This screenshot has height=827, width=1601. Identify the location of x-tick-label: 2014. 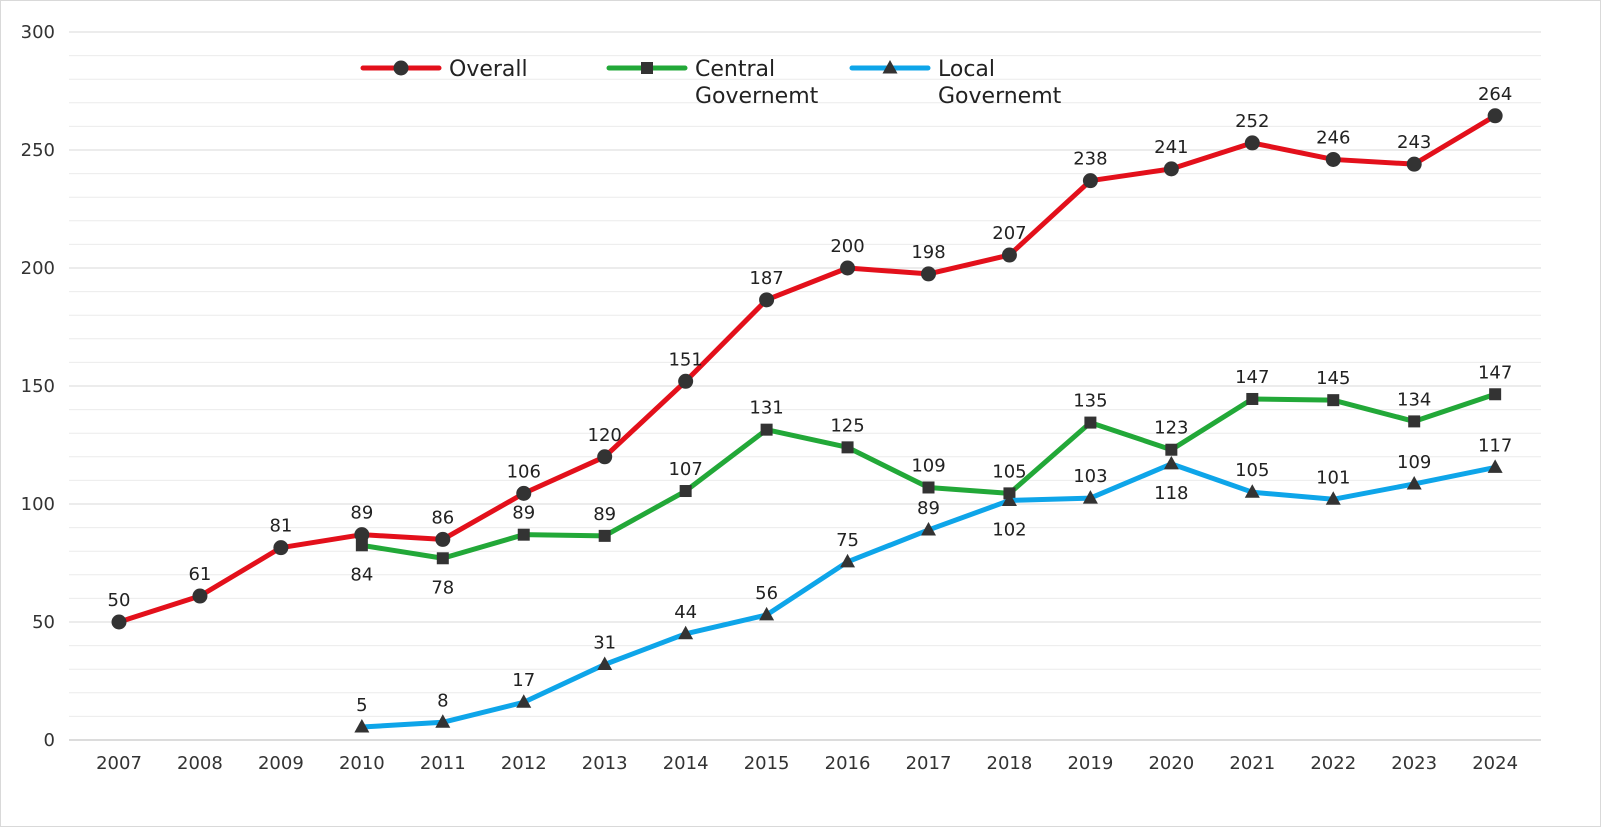
(686, 763).